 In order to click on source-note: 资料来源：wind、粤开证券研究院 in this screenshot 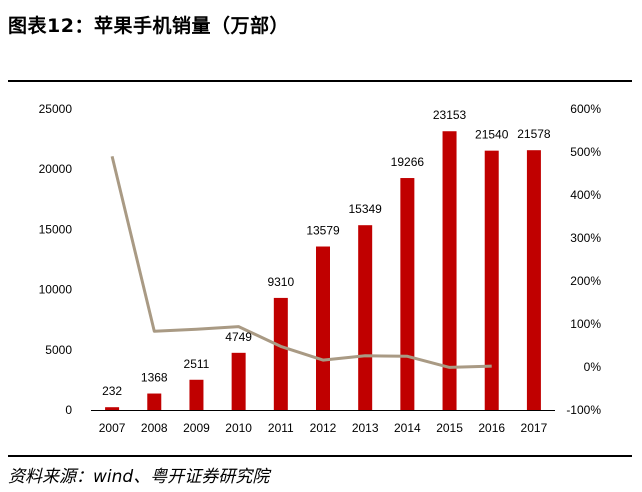, I will do `click(139, 477)`.